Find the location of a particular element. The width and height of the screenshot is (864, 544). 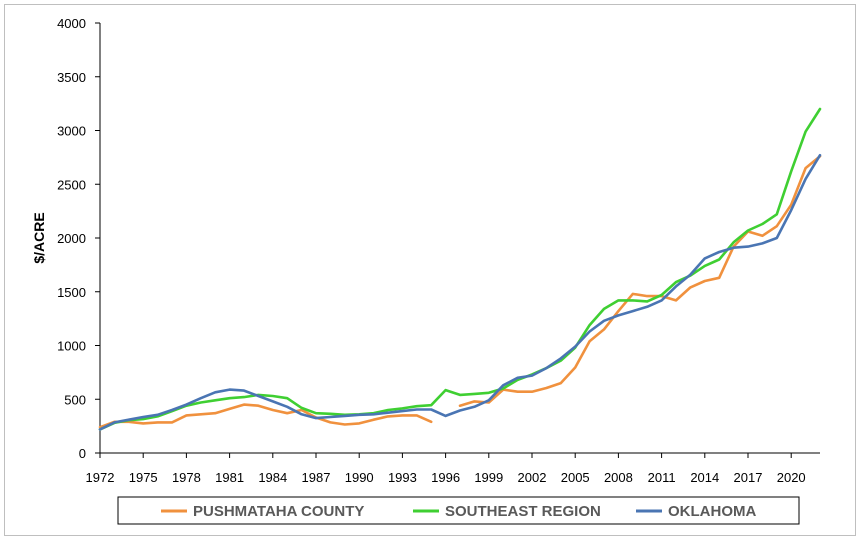

x-tick-label: 2020 is located at coordinates (791, 477).